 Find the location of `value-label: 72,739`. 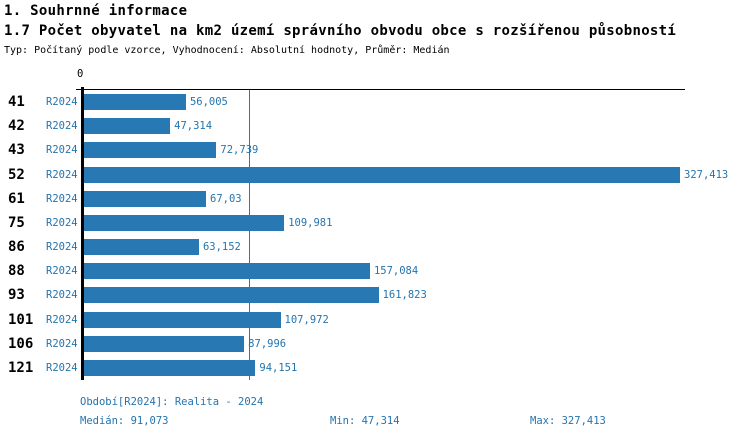

value-label: 72,739 is located at coordinates (239, 150).